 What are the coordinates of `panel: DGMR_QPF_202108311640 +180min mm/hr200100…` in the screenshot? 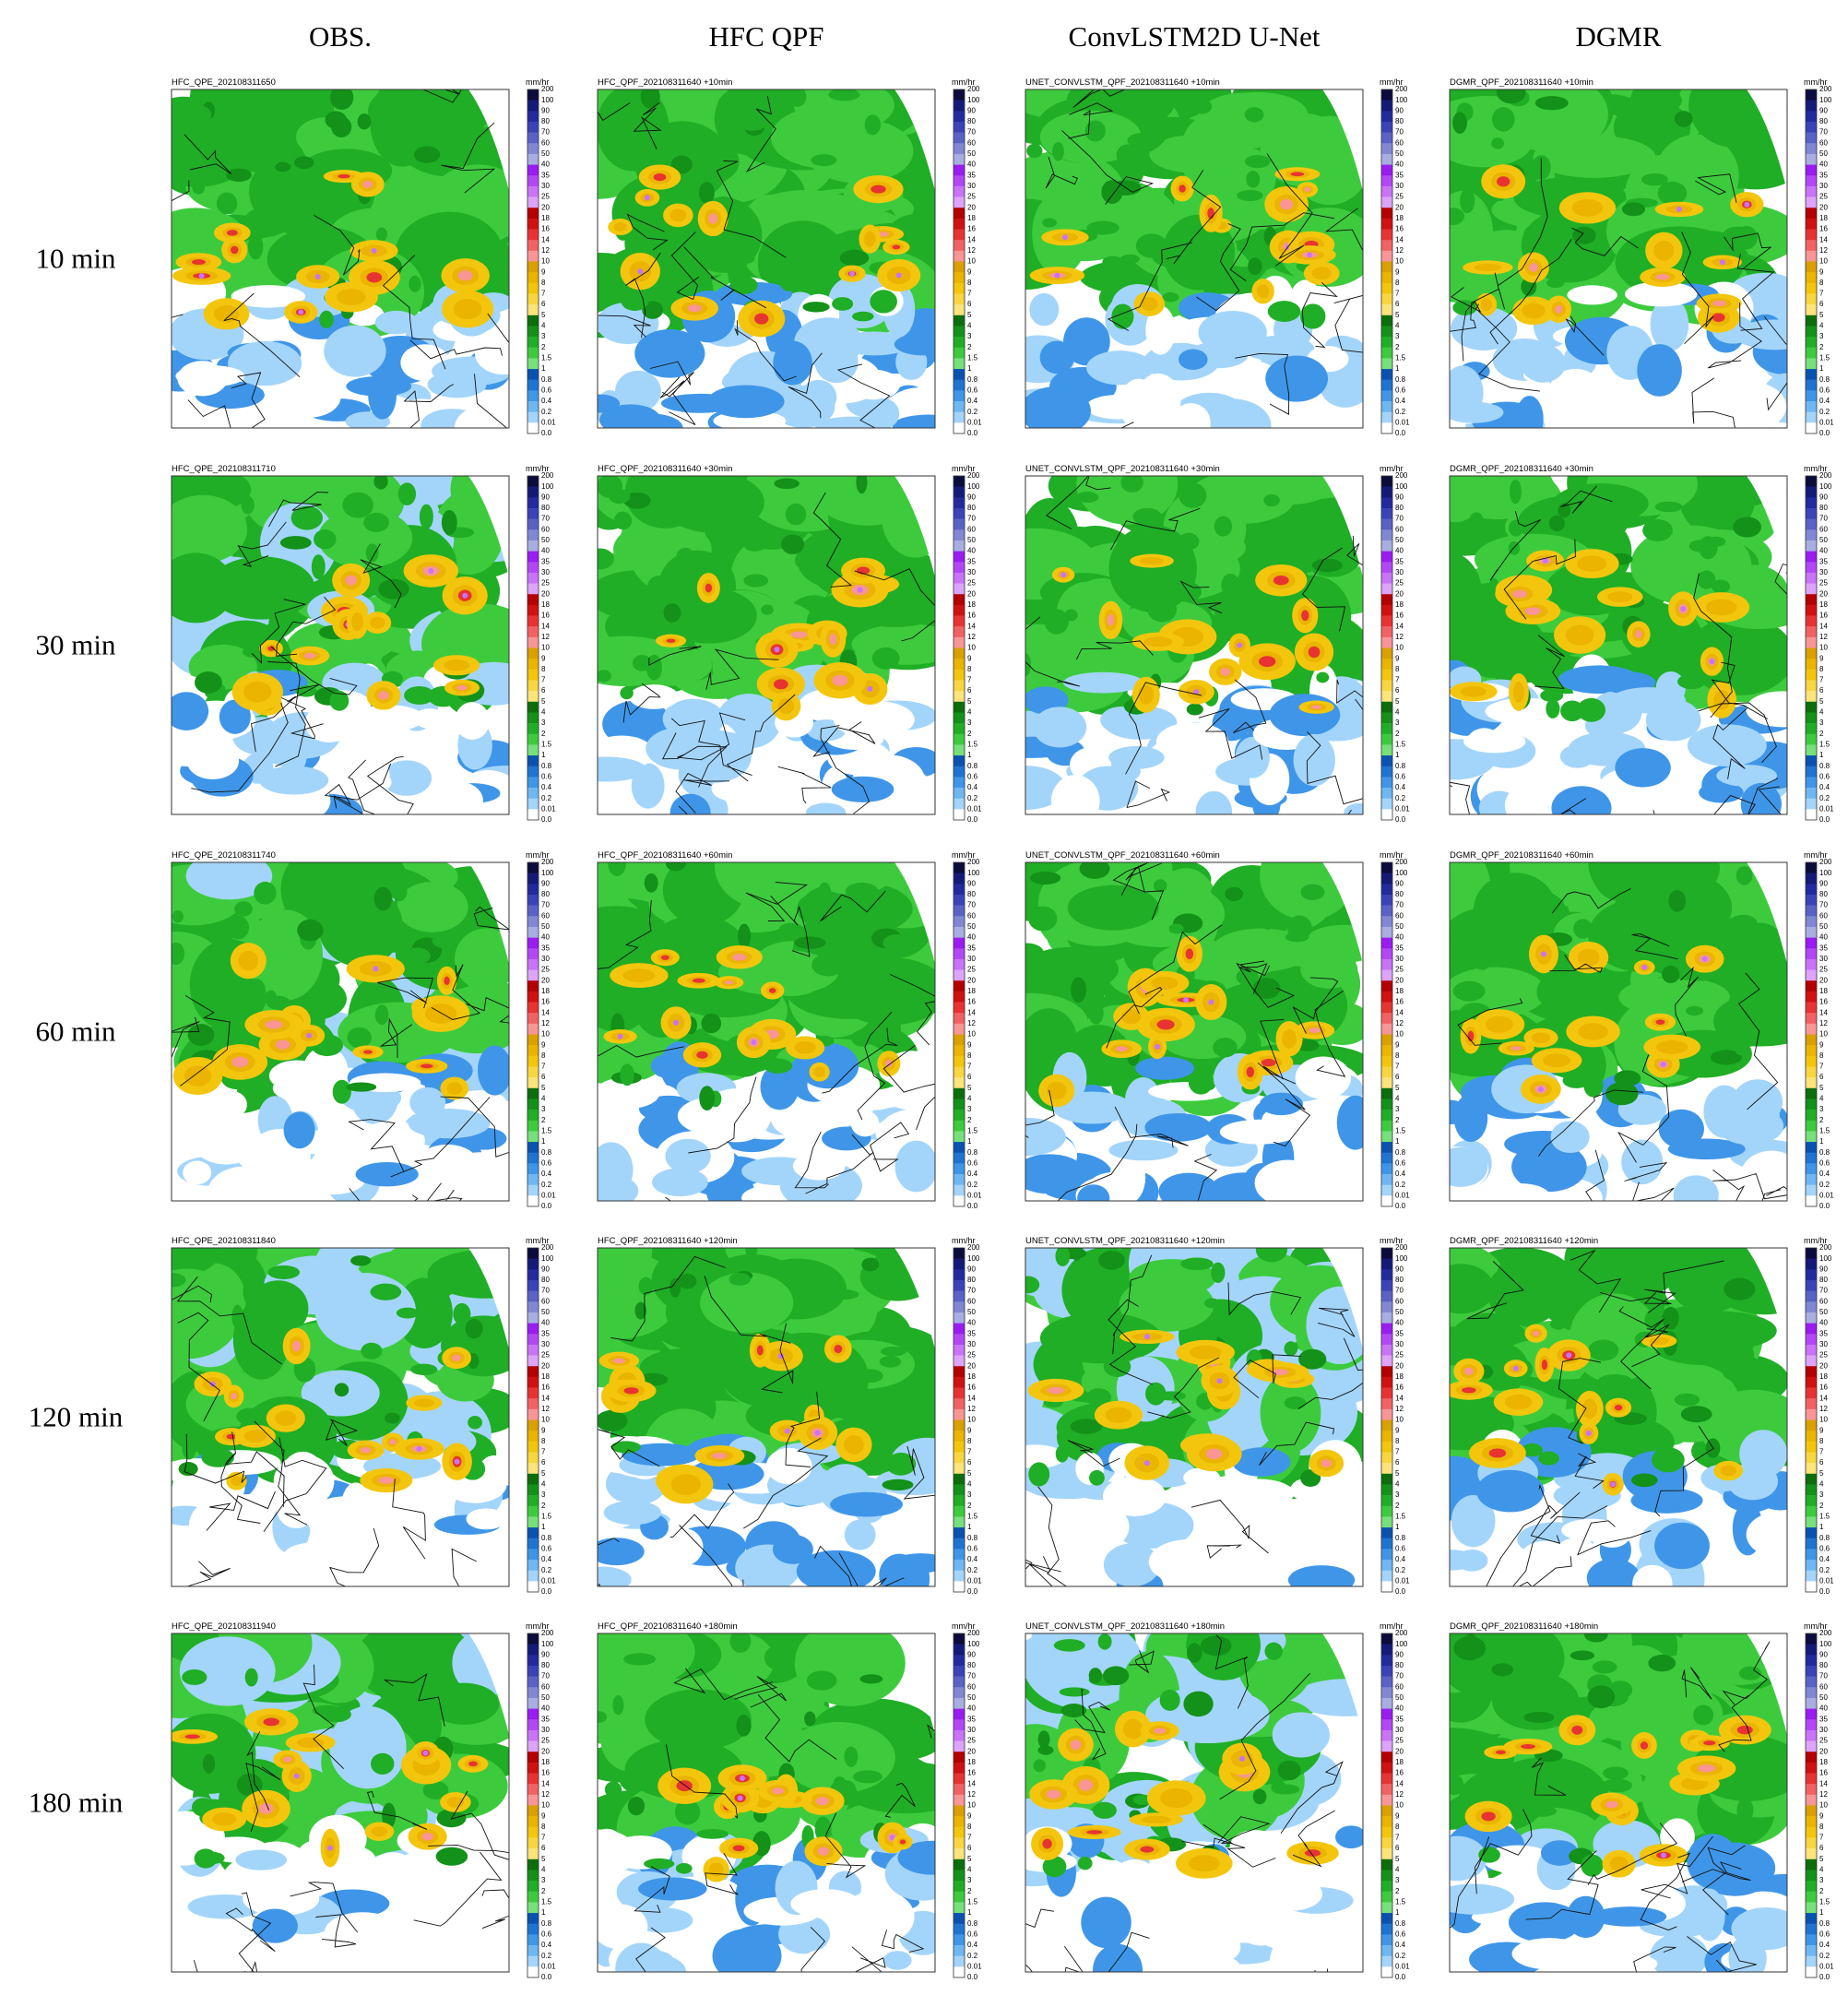 It's located at (1642, 1801).